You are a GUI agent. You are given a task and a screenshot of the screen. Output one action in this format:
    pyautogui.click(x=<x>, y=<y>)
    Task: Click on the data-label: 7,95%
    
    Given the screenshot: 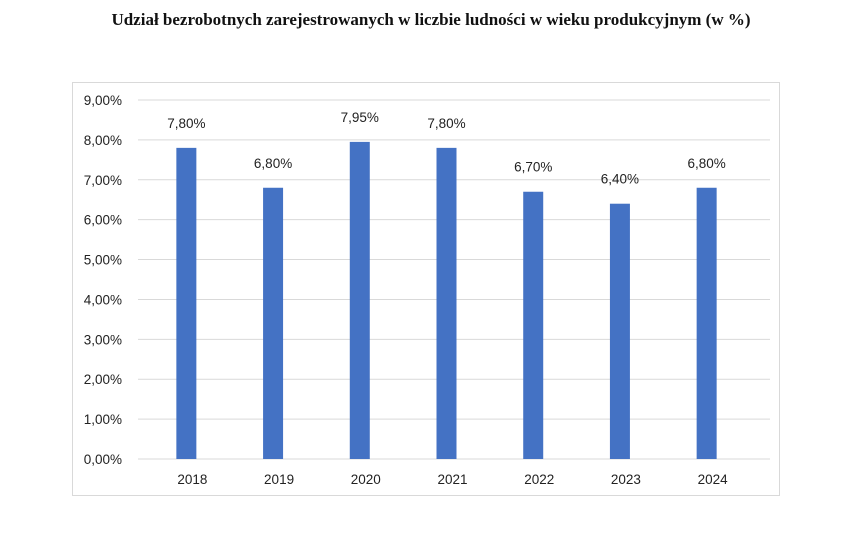 What is the action you would take?
    pyautogui.click(x=360, y=117)
    